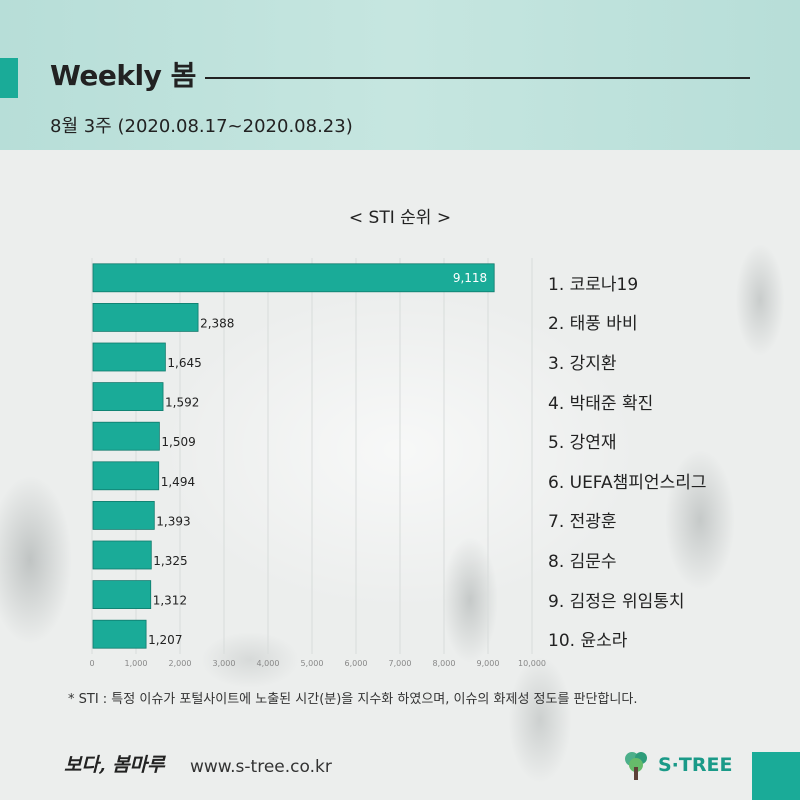 The width and height of the screenshot is (800, 800). I want to click on rank-item: 10. 윤소라, so click(588, 641).